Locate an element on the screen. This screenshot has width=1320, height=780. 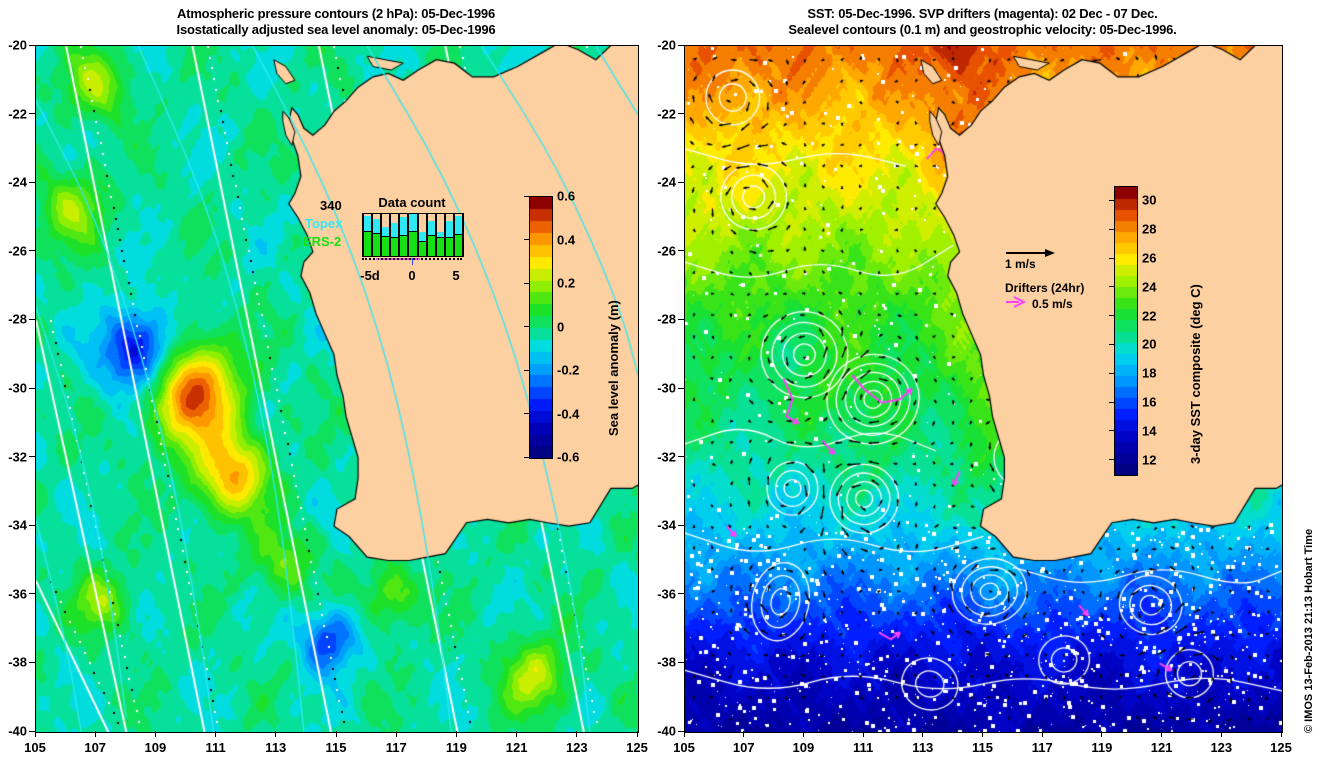
right-lon-tick-label: 119 is located at coordinates (1102, 747).